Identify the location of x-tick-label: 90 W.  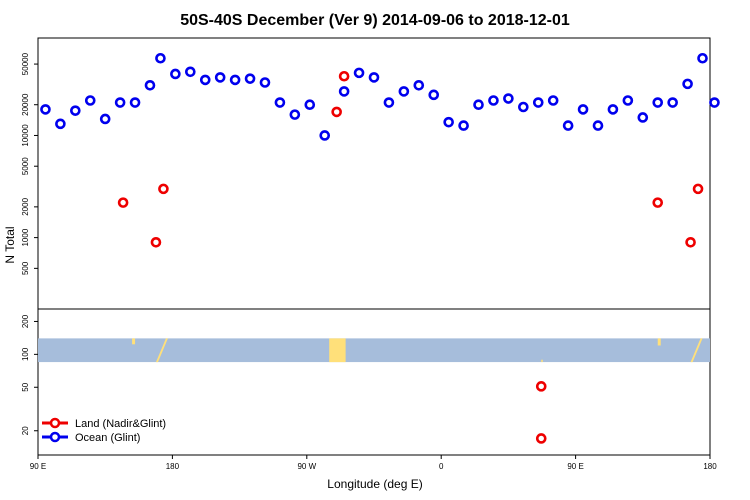
(306, 466).